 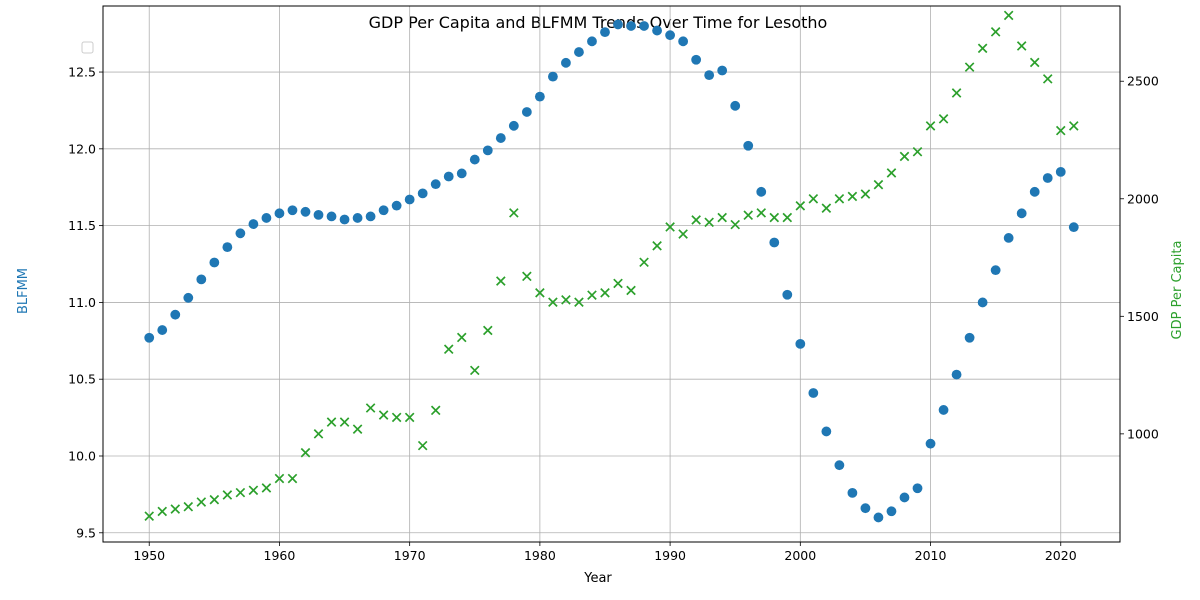 What do you see at coordinates (931, 555) in the screenshot?
I see `x-tick-label: 2010` at bounding box center [931, 555].